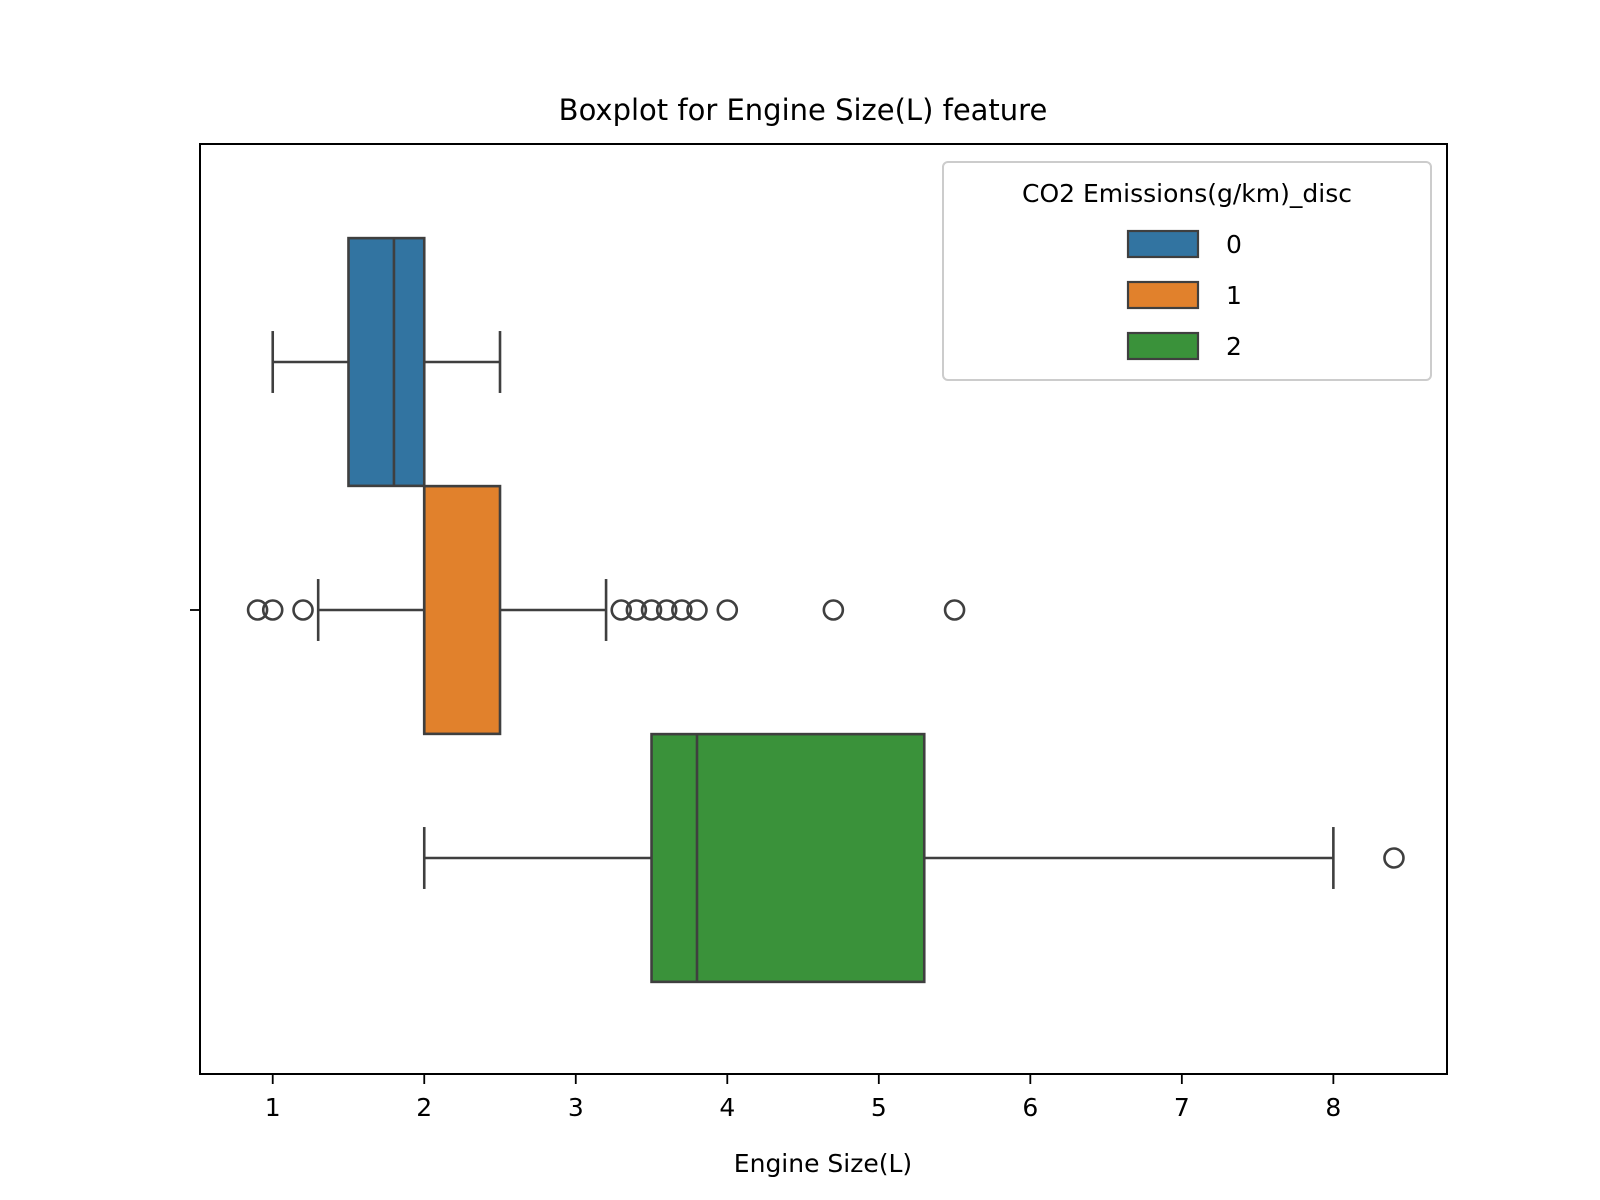 The image size is (1600, 1200). What do you see at coordinates (823, 1163) in the screenshot?
I see `x-axis-label: Engine Size(L)` at bounding box center [823, 1163].